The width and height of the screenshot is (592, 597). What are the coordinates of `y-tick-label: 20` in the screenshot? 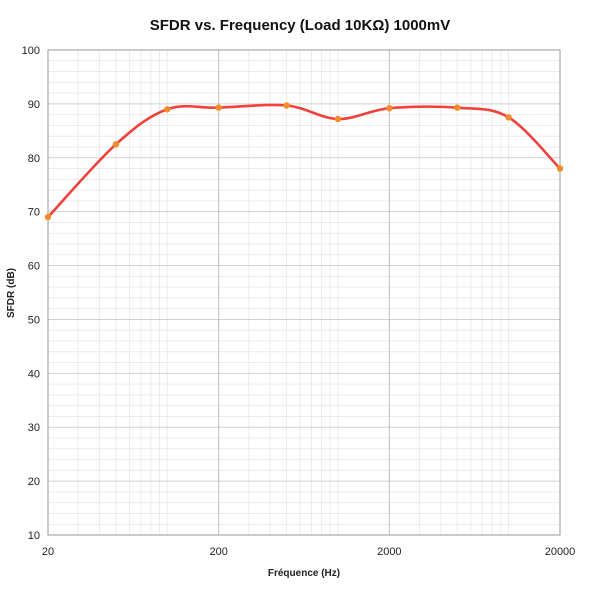 It's located at (34, 482).